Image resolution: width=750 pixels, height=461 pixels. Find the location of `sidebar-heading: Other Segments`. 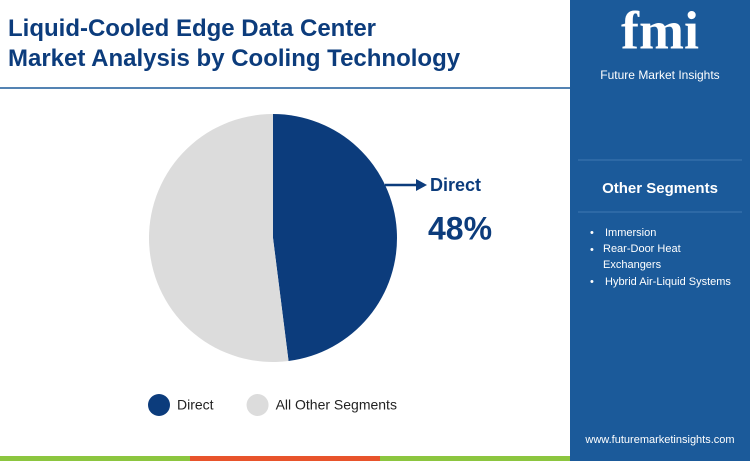

sidebar-heading: Other Segments is located at coordinates (660, 188).